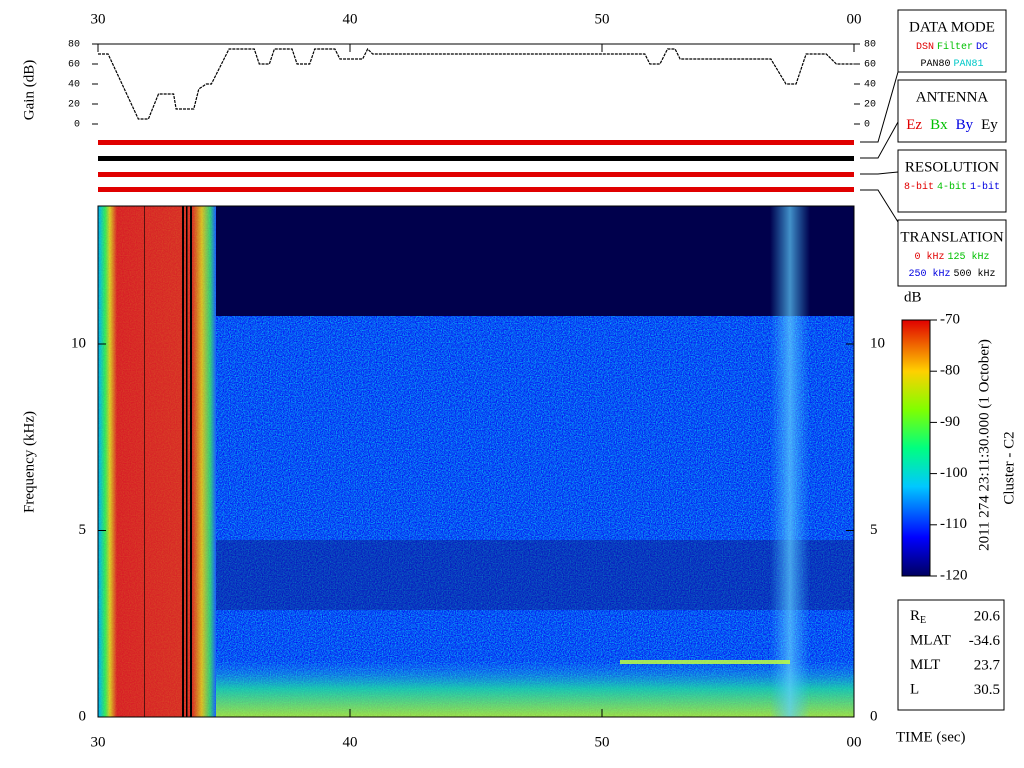 This screenshot has height=768, width=1024. What do you see at coordinates (955, 47) in the screenshot?
I see `mode-item: Filter` at bounding box center [955, 47].